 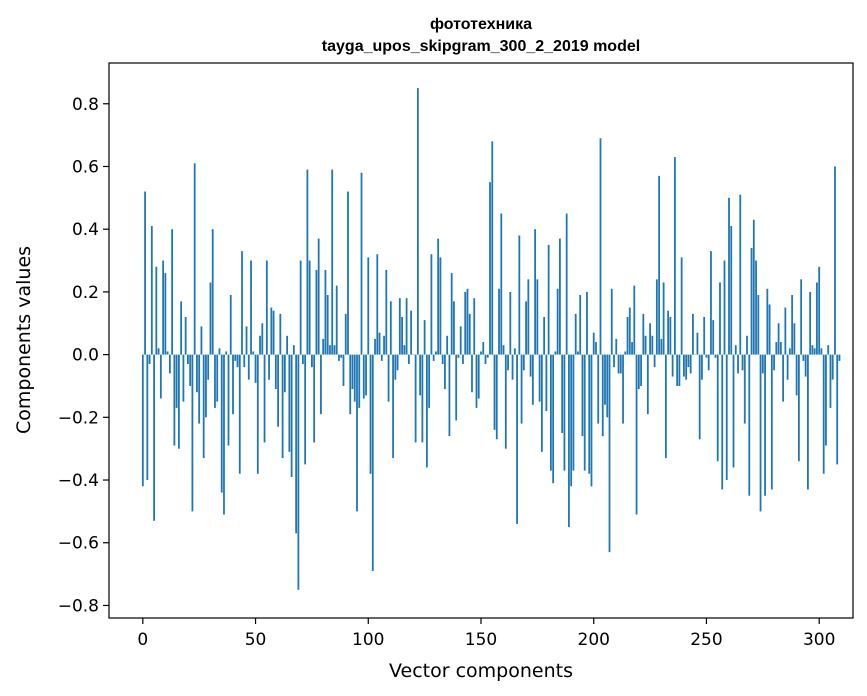 What do you see at coordinates (85, 293) in the screenshot?
I see `y-tick-label: 0.2` at bounding box center [85, 293].